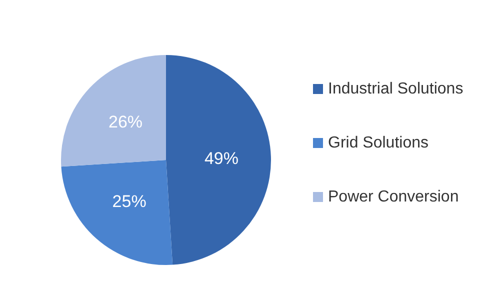 Image resolution: width=500 pixels, height=300 pixels. What do you see at coordinates (125, 122) in the screenshot?
I see `data-label: 26%` at bounding box center [125, 122].